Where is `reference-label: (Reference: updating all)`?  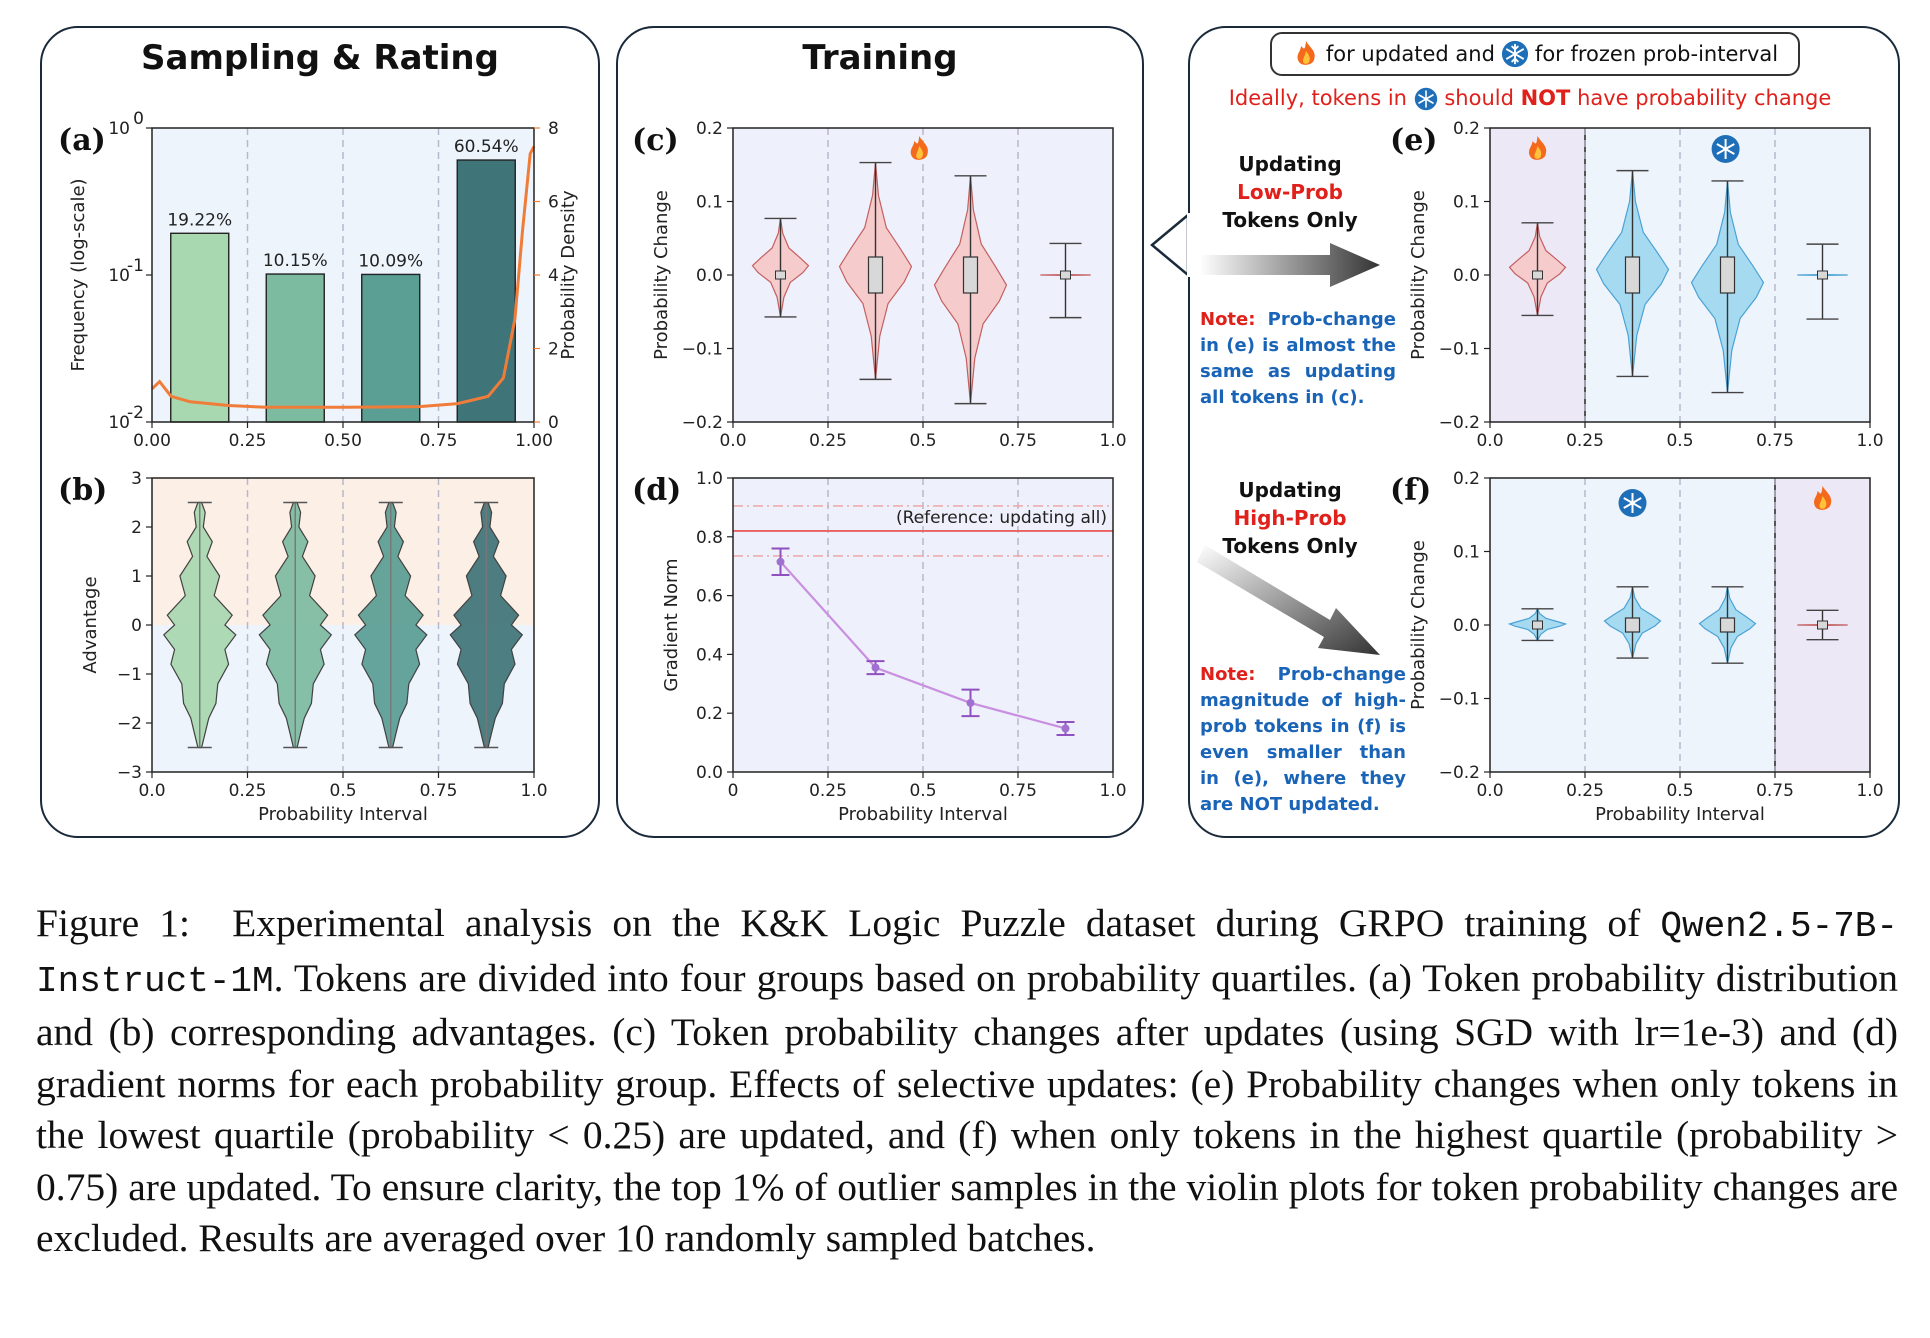 reference-label: (Reference: updating all) is located at coordinates (1001, 518).